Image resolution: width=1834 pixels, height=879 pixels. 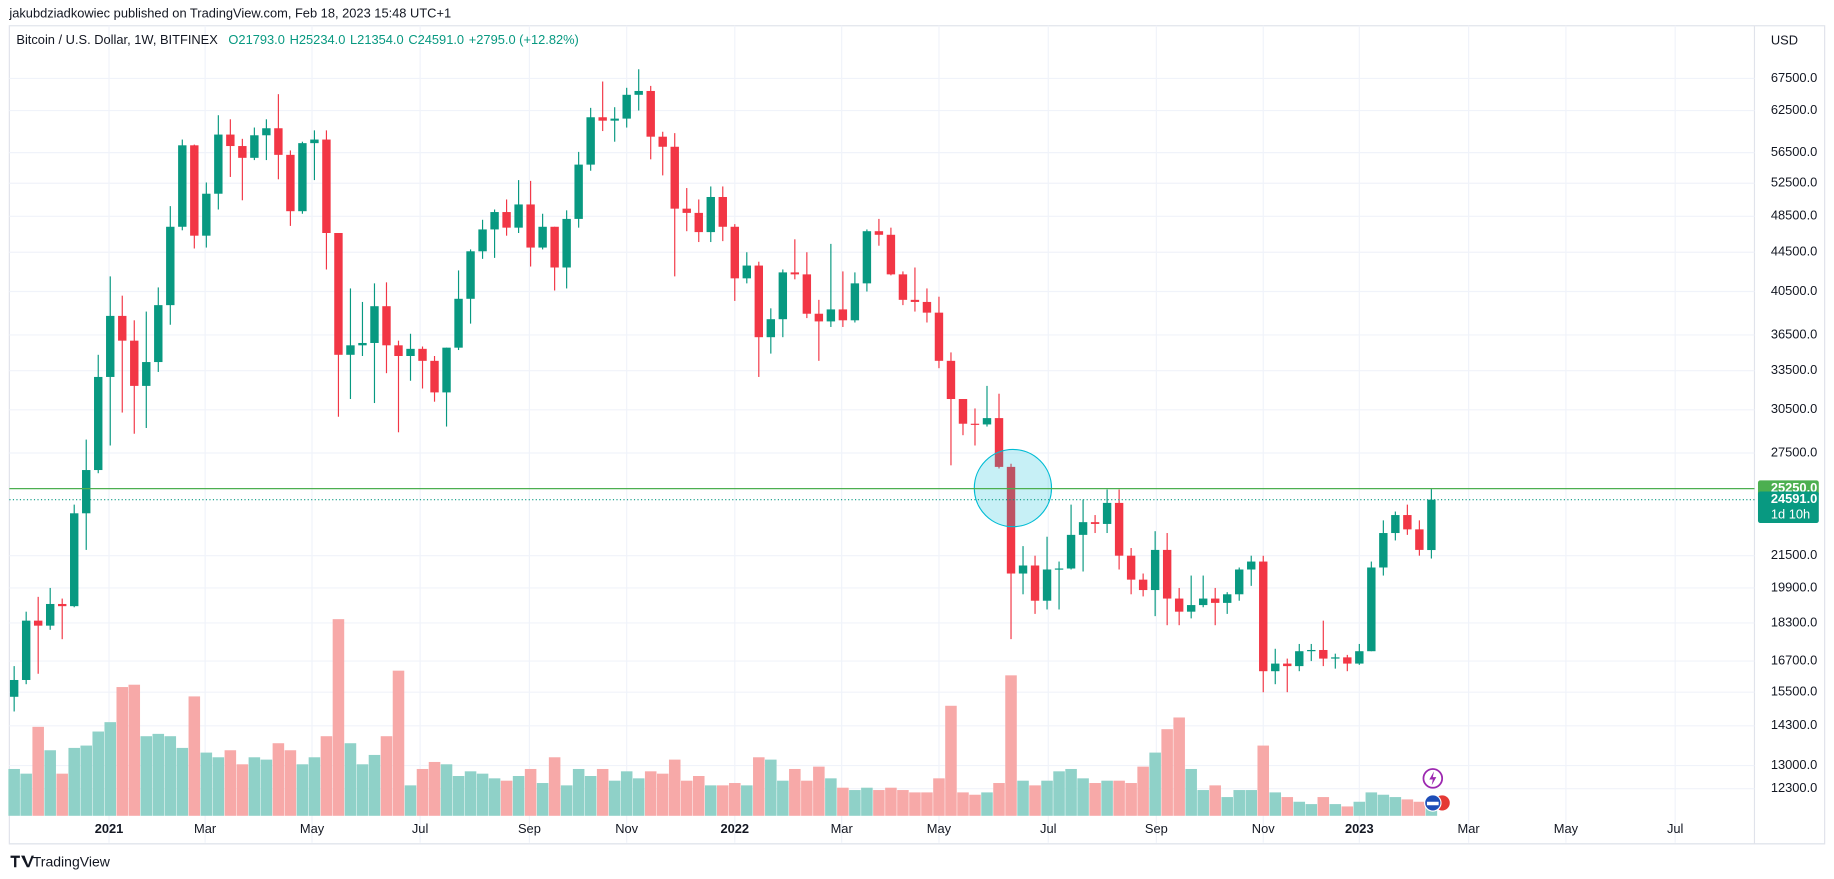 I want to click on legend-value: C24591.0, so click(x=436, y=39).